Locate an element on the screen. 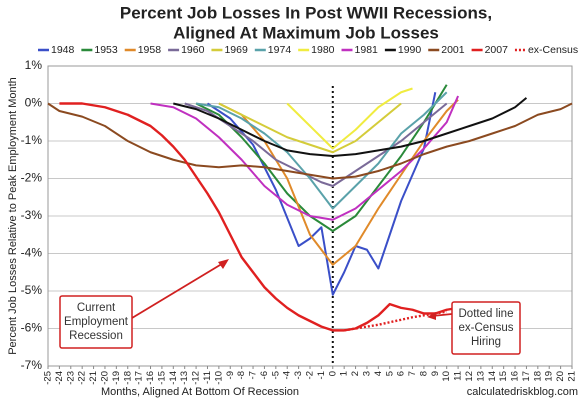  legend-label: 1980 is located at coordinates (323, 50).